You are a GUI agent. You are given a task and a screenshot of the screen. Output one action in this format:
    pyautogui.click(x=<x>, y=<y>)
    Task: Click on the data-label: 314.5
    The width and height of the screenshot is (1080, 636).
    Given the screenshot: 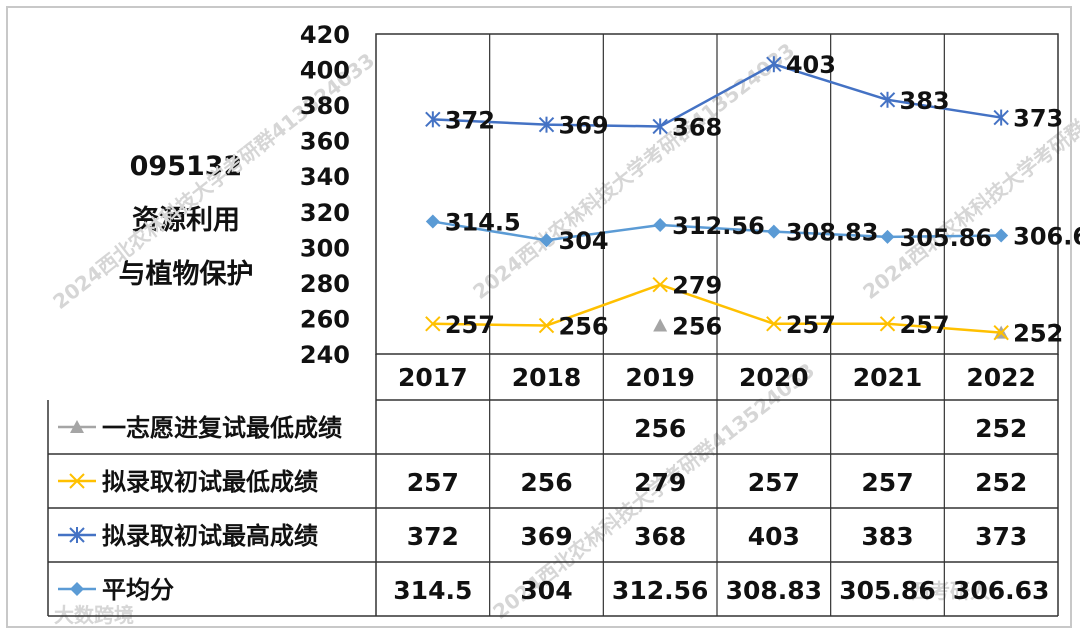 What is the action you would take?
    pyautogui.click(x=483, y=223)
    